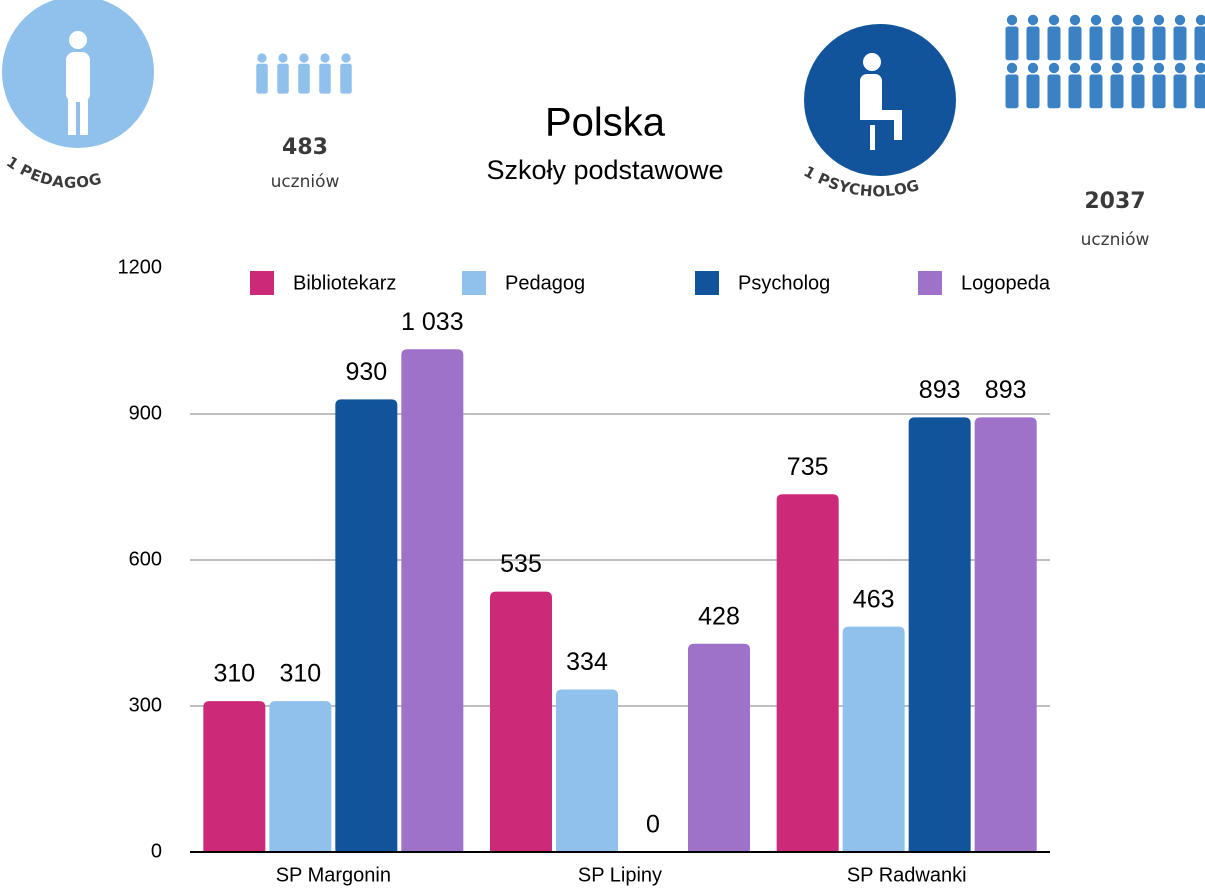  What do you see at coordinates (140, 267) in the screenshot?
I see `y-tick-label: 1200` at bounding box center [140, 267].